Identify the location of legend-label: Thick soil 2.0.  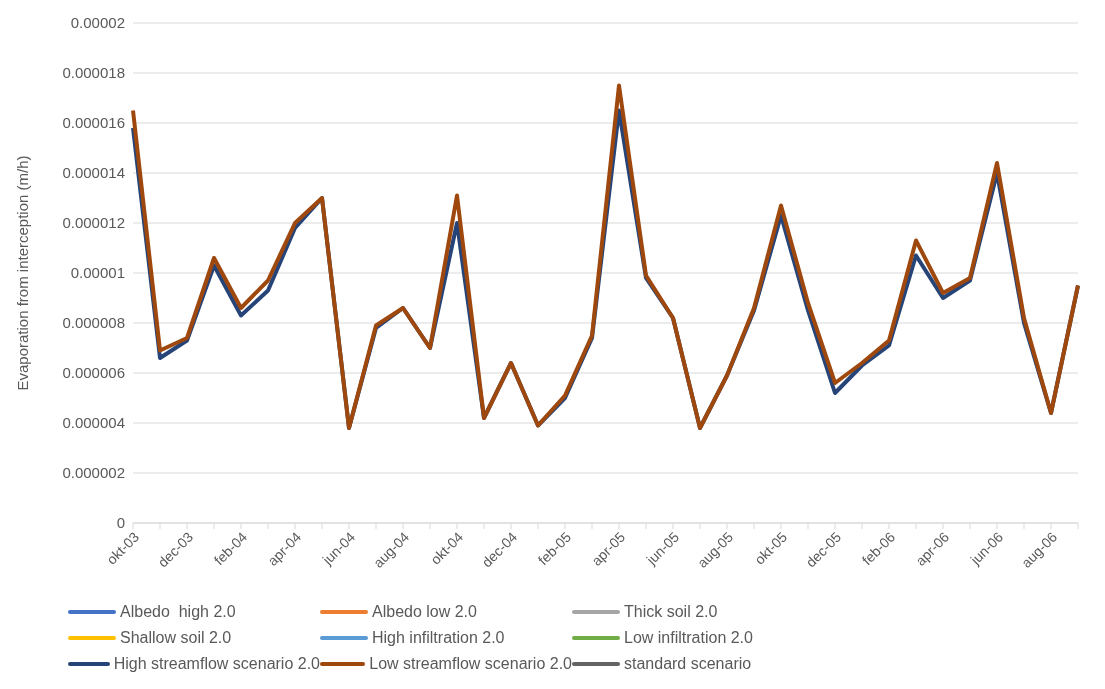
(671, 612).